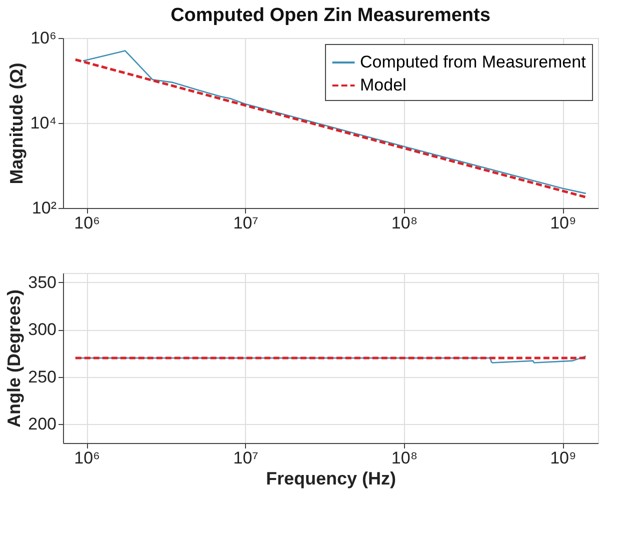 This screenshot has width=628, height=537. Describe the element at coordinates (42, 330) in the screenshot. I see `y-tick-label: 300` at that location.